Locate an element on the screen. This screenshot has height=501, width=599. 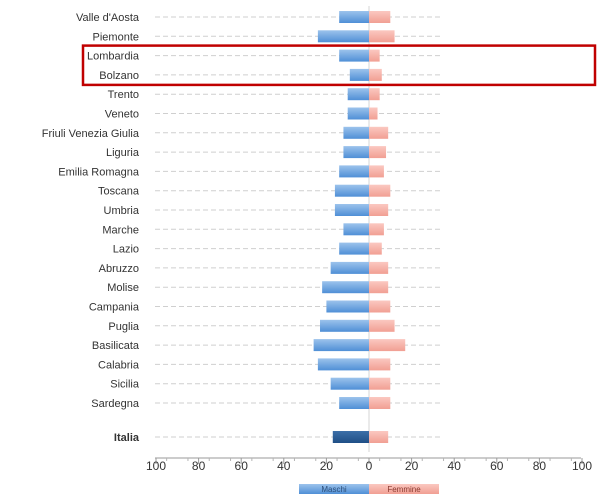
legend-swatch-femmine is located at coordinates (404, 489).